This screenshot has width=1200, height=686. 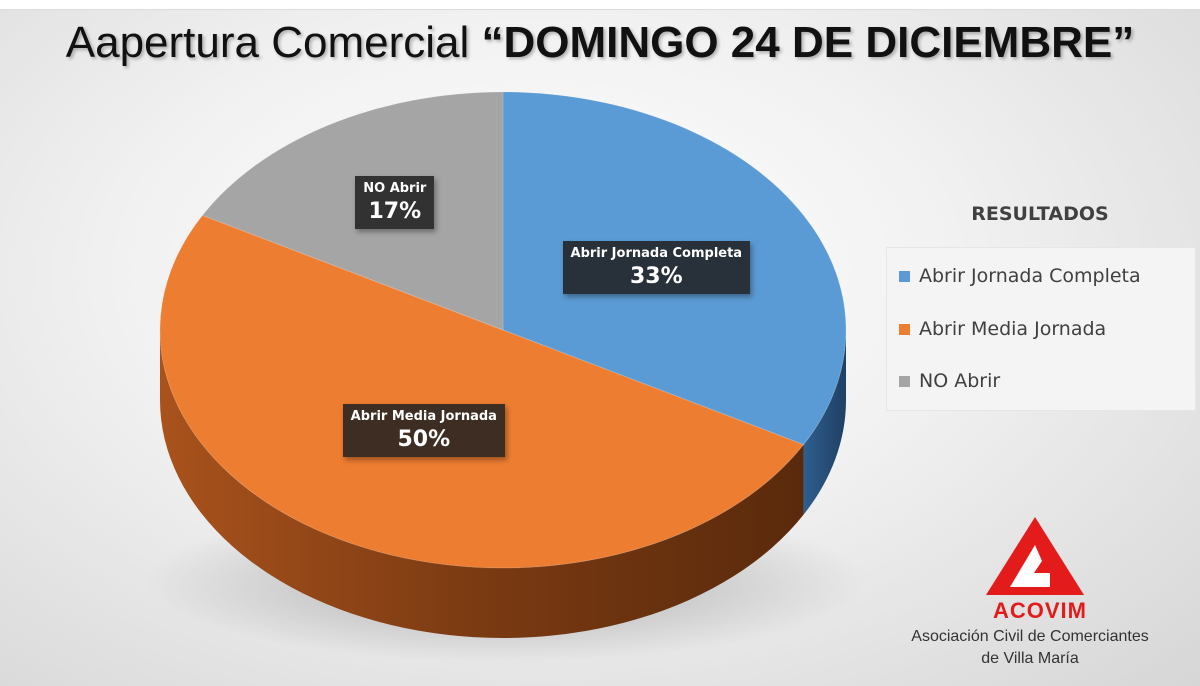 What do you see at coordinates (1030, 658) in the screenshot?
I see `logo-subtitle-line2: de Villa María` at bounding box center [1030, 658].